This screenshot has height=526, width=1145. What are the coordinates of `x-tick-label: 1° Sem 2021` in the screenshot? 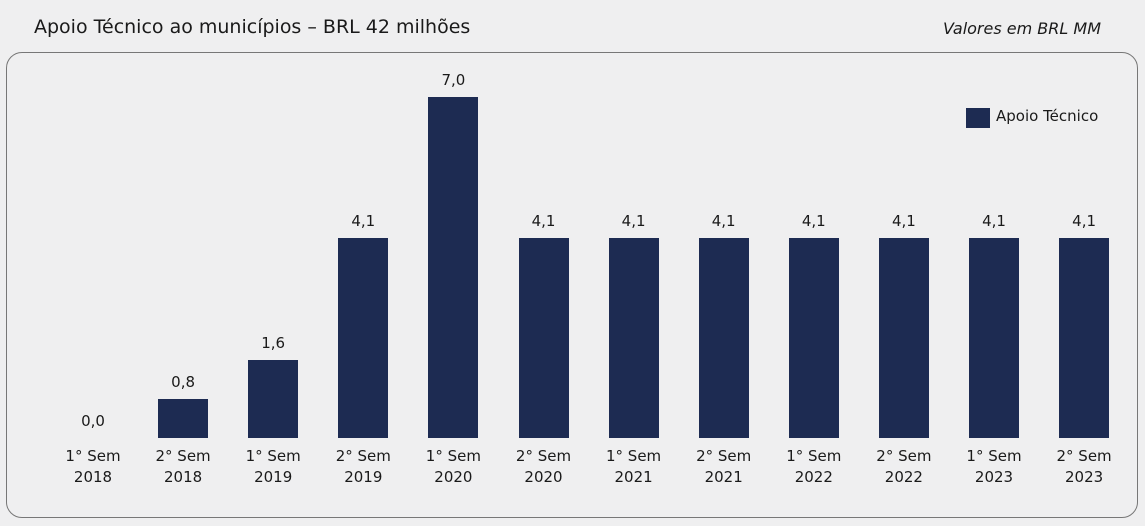 It's located at (634, 466).